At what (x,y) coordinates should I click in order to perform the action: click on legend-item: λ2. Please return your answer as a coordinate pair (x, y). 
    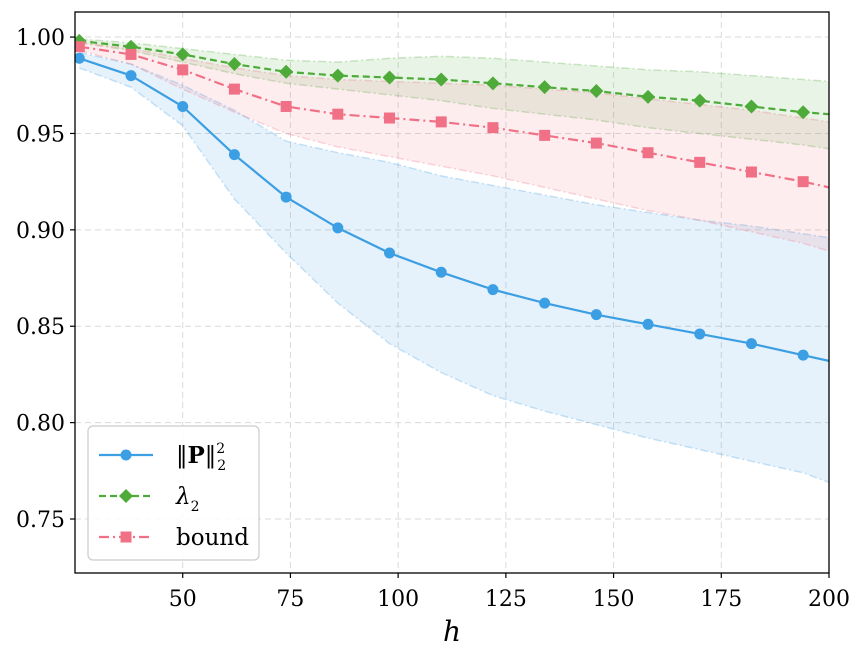
    Looking at the image, I should click on (149, 499).